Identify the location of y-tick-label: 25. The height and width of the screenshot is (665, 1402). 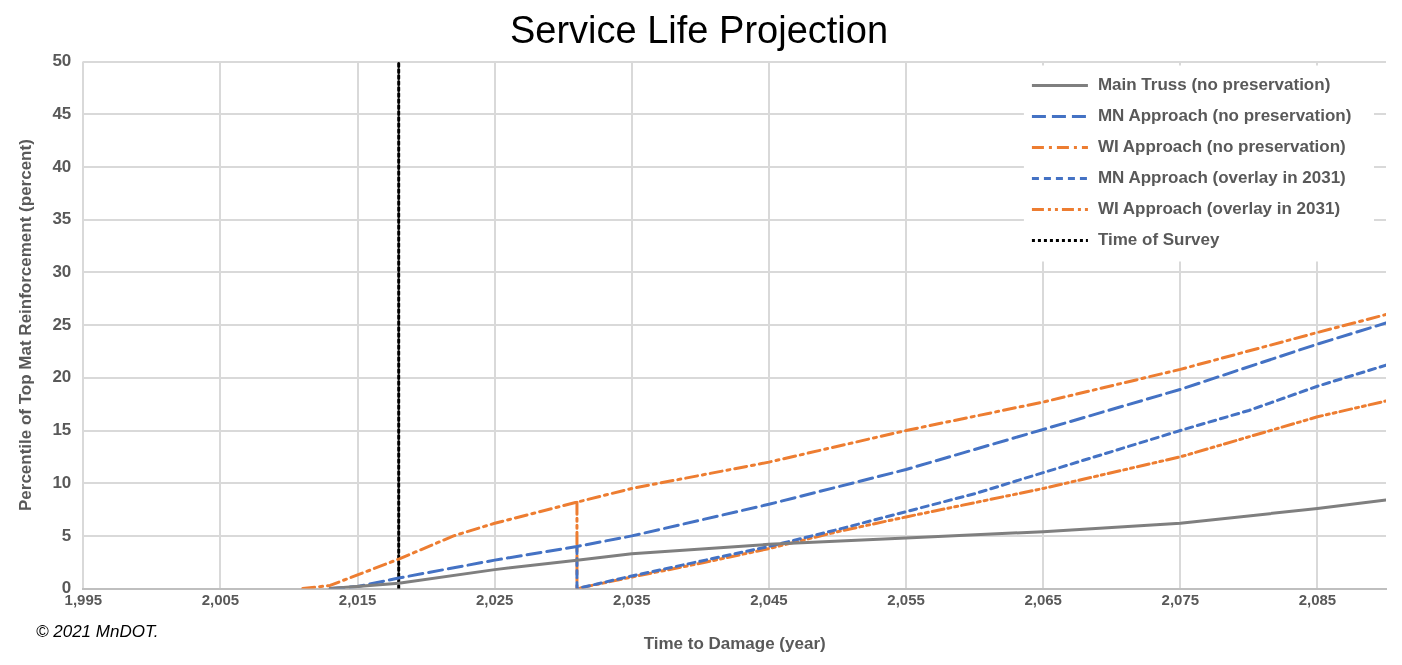
(62, 324).